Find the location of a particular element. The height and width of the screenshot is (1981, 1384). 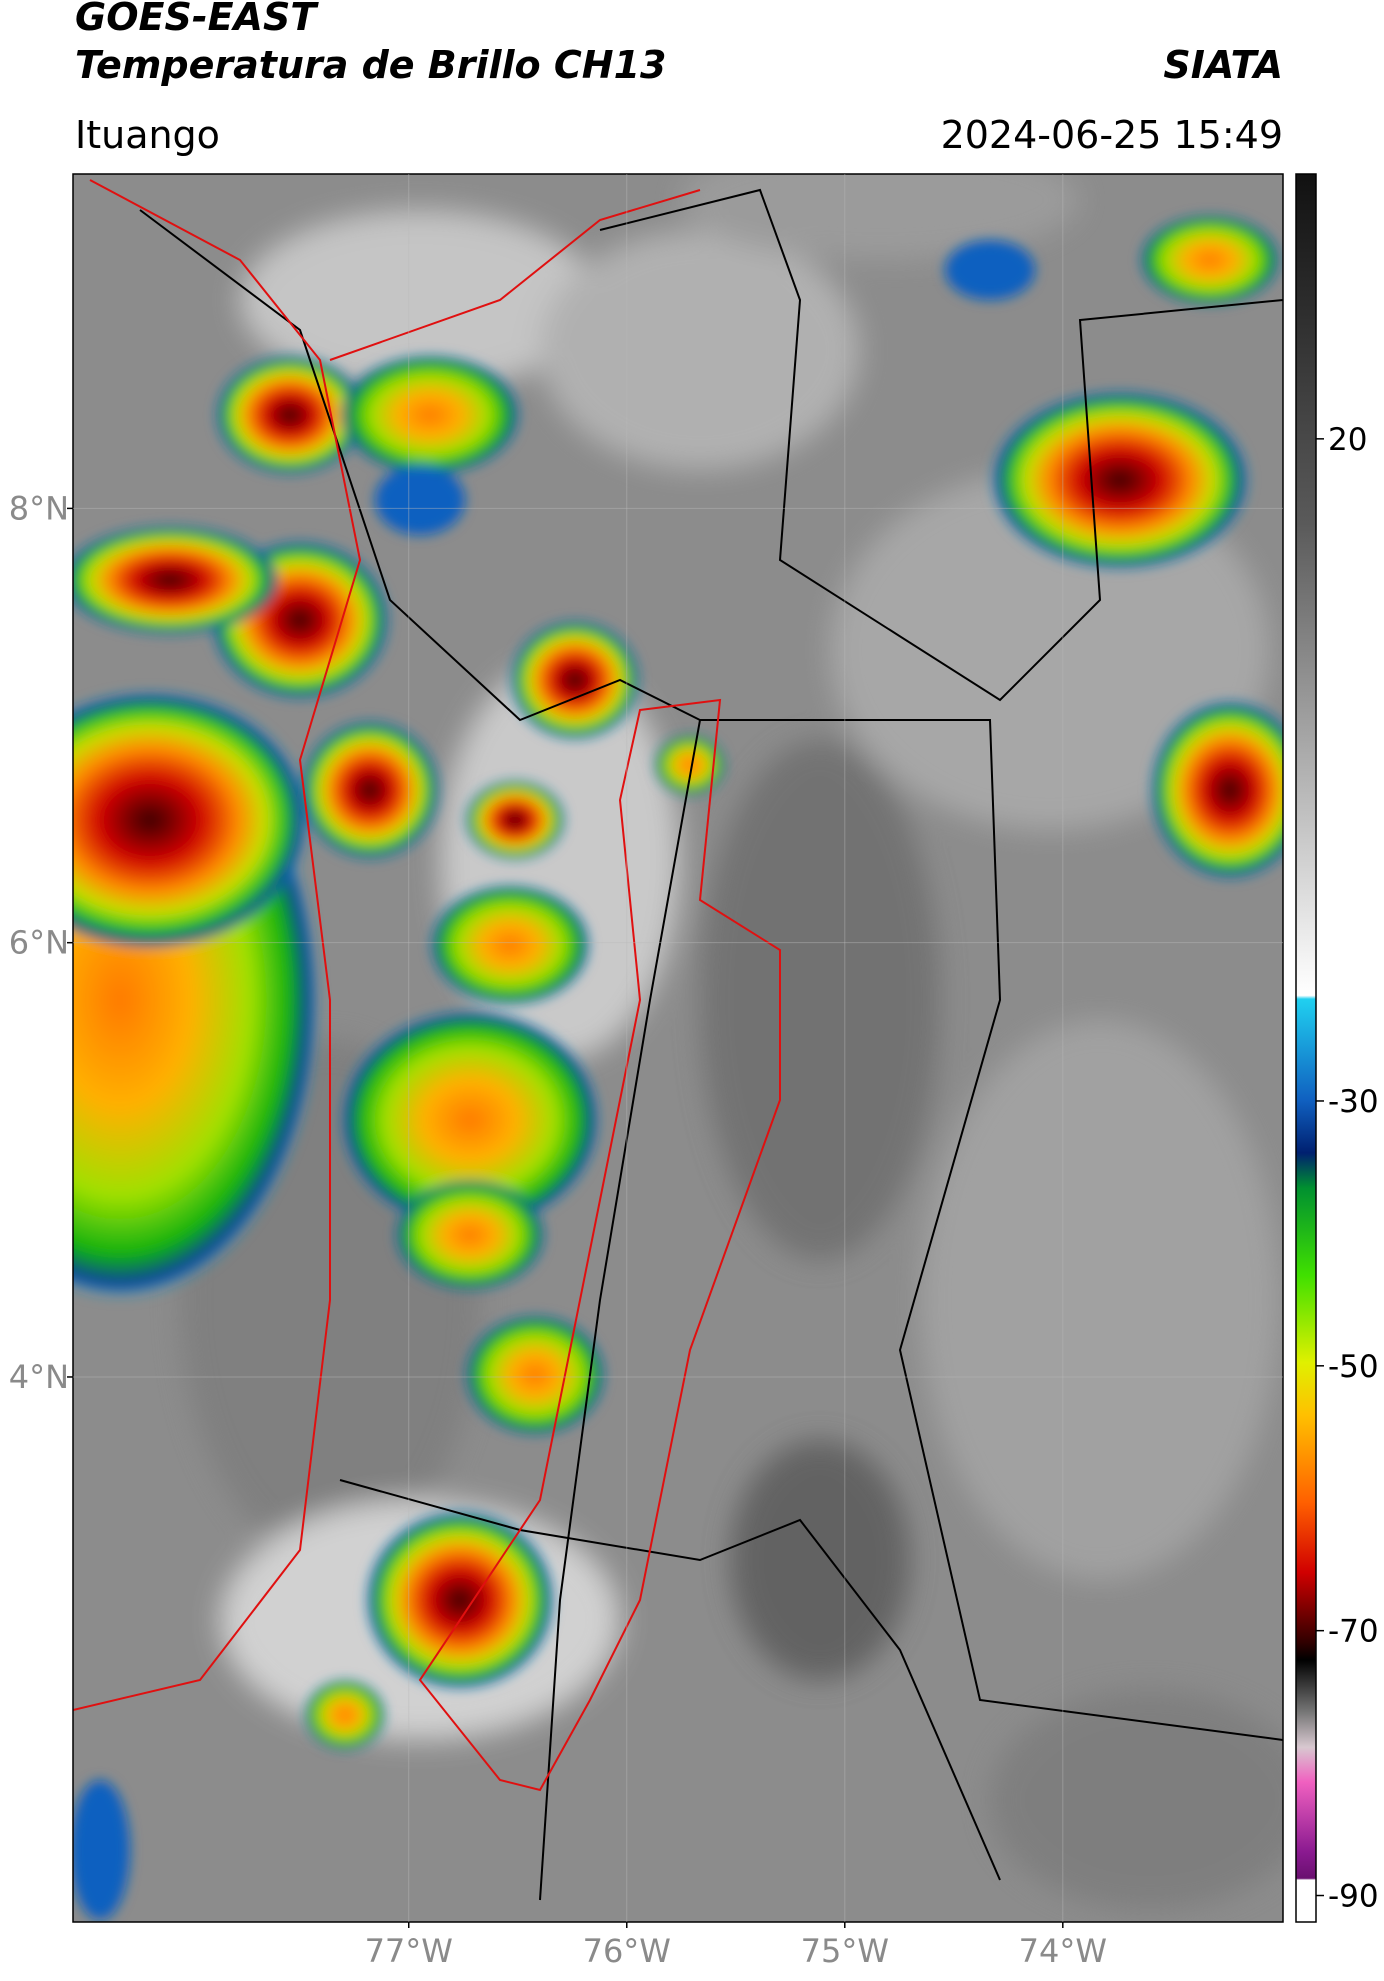

agency-label: SIATA is located at coordinates (1223, 65).